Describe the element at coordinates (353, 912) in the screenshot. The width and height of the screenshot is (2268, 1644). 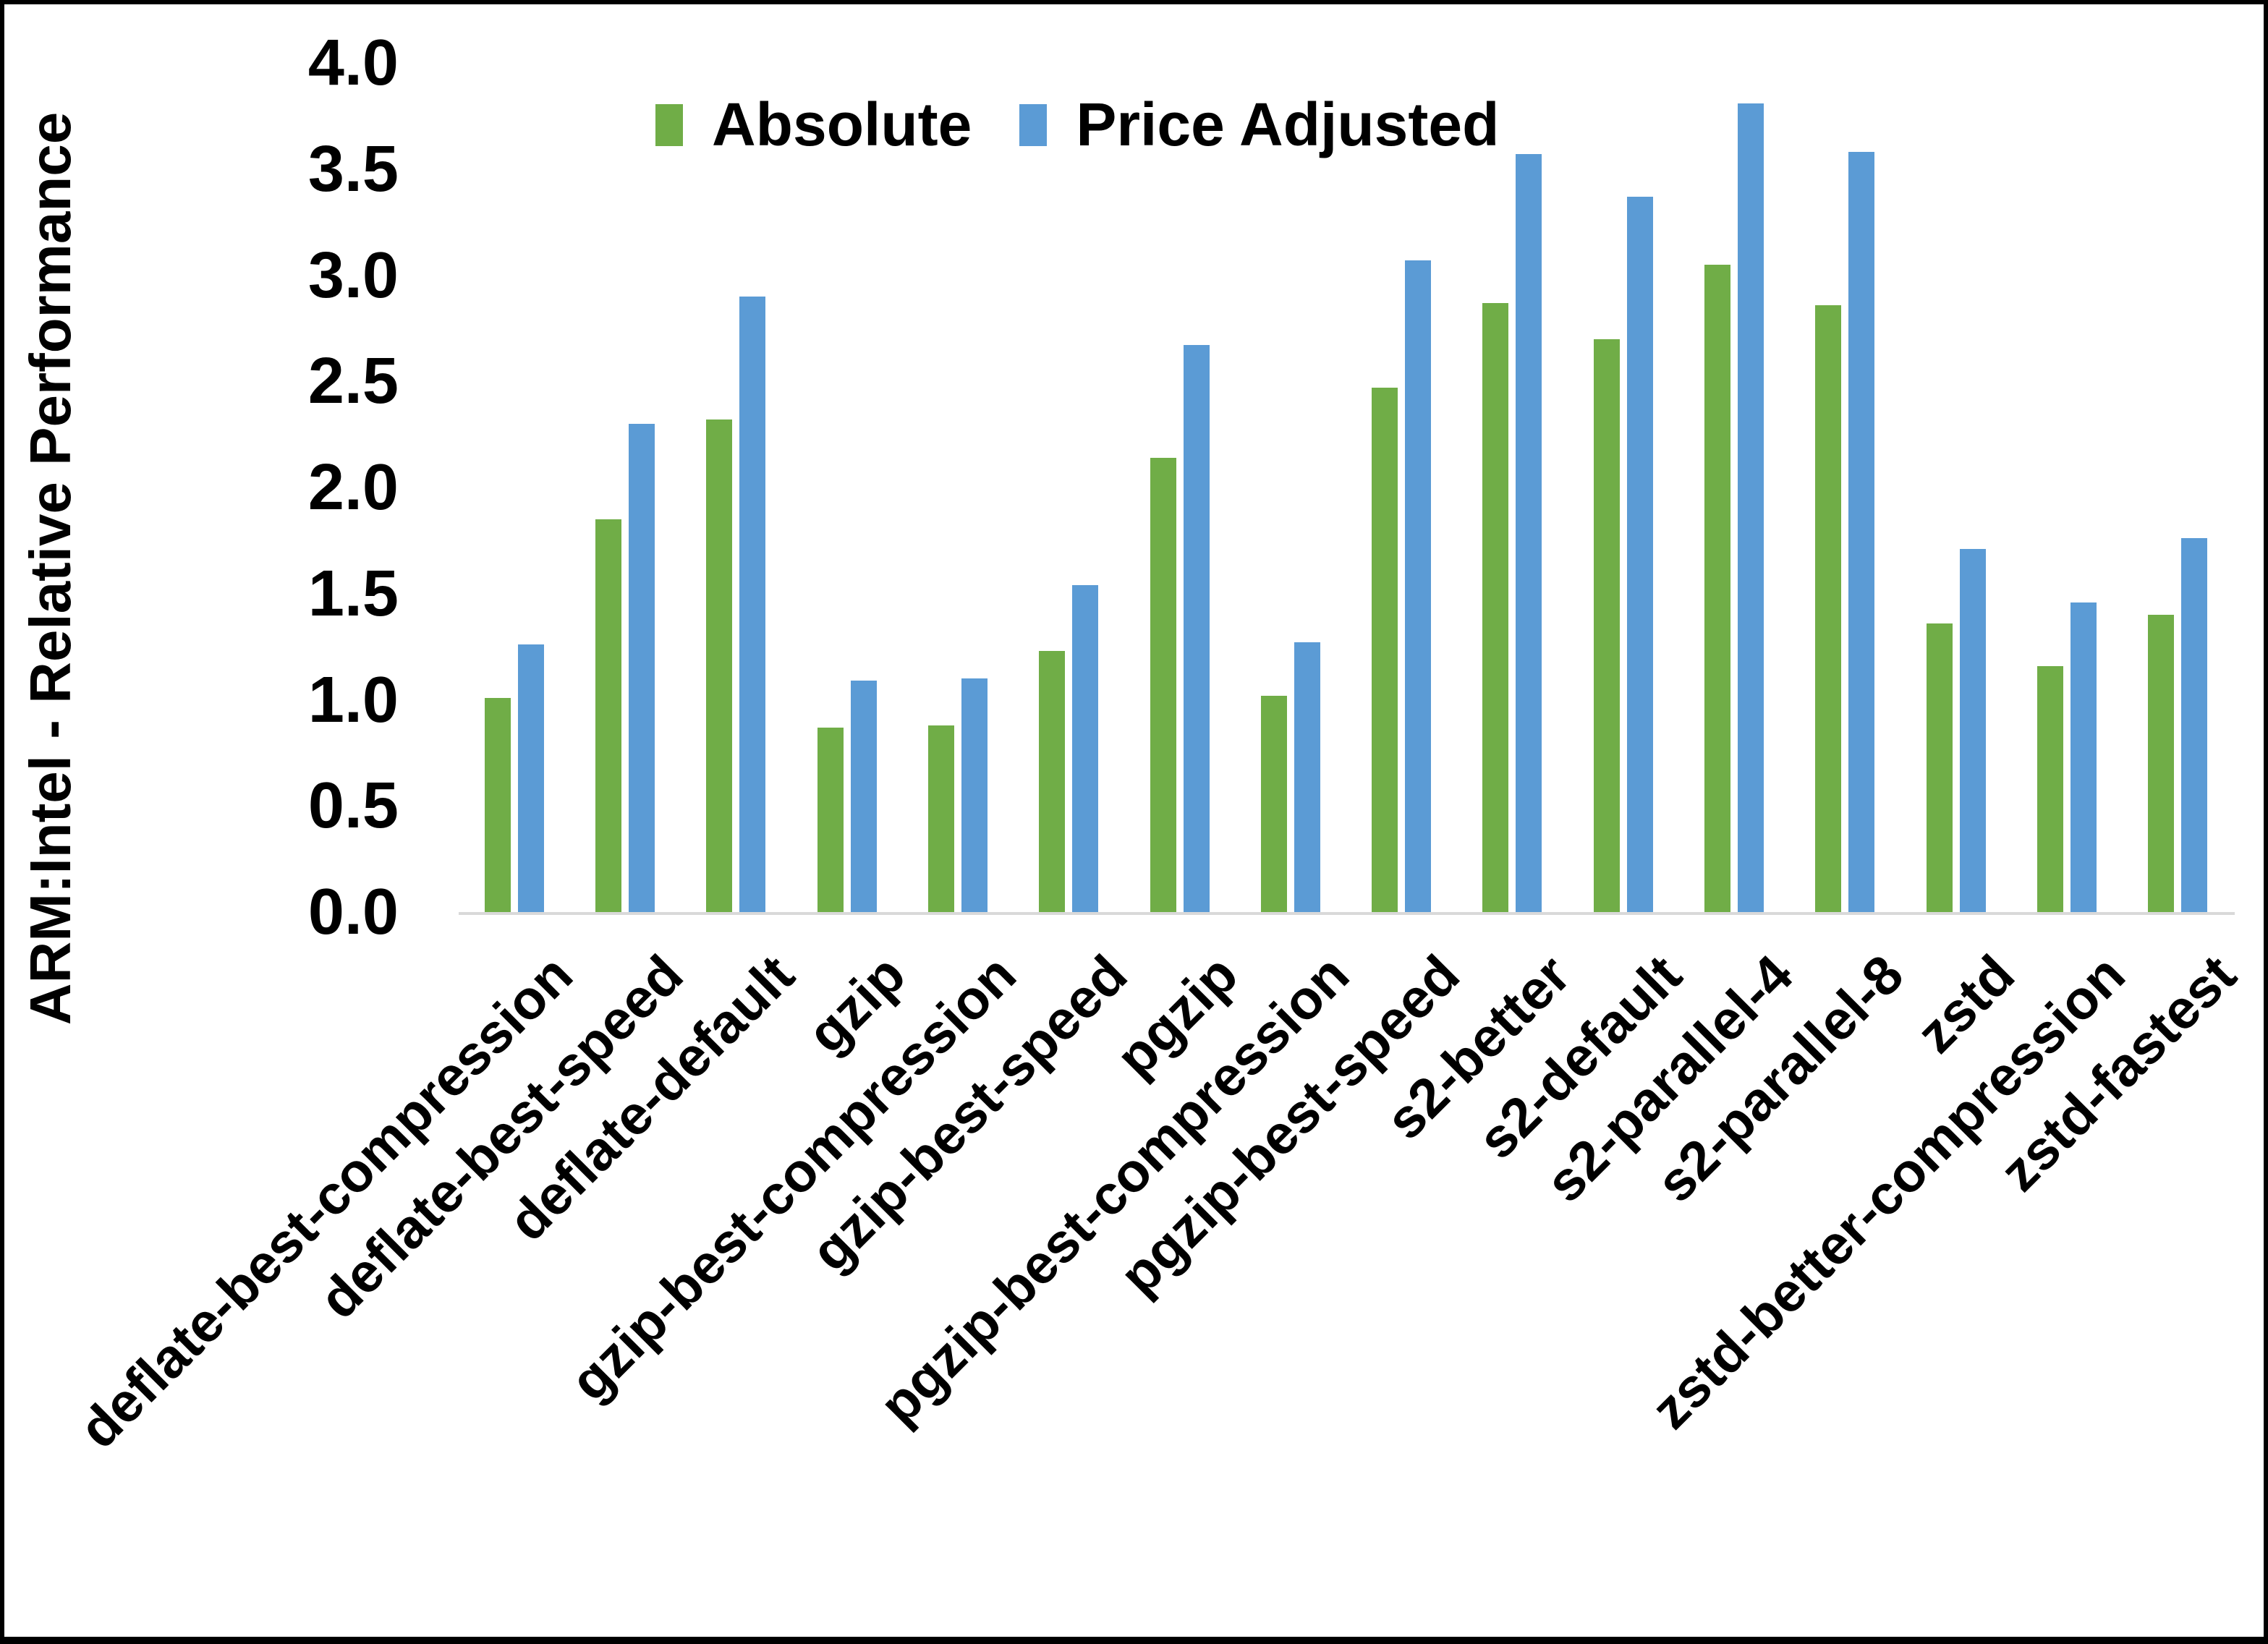
I see `y-tick-label-0.0: 0.0` at that location.